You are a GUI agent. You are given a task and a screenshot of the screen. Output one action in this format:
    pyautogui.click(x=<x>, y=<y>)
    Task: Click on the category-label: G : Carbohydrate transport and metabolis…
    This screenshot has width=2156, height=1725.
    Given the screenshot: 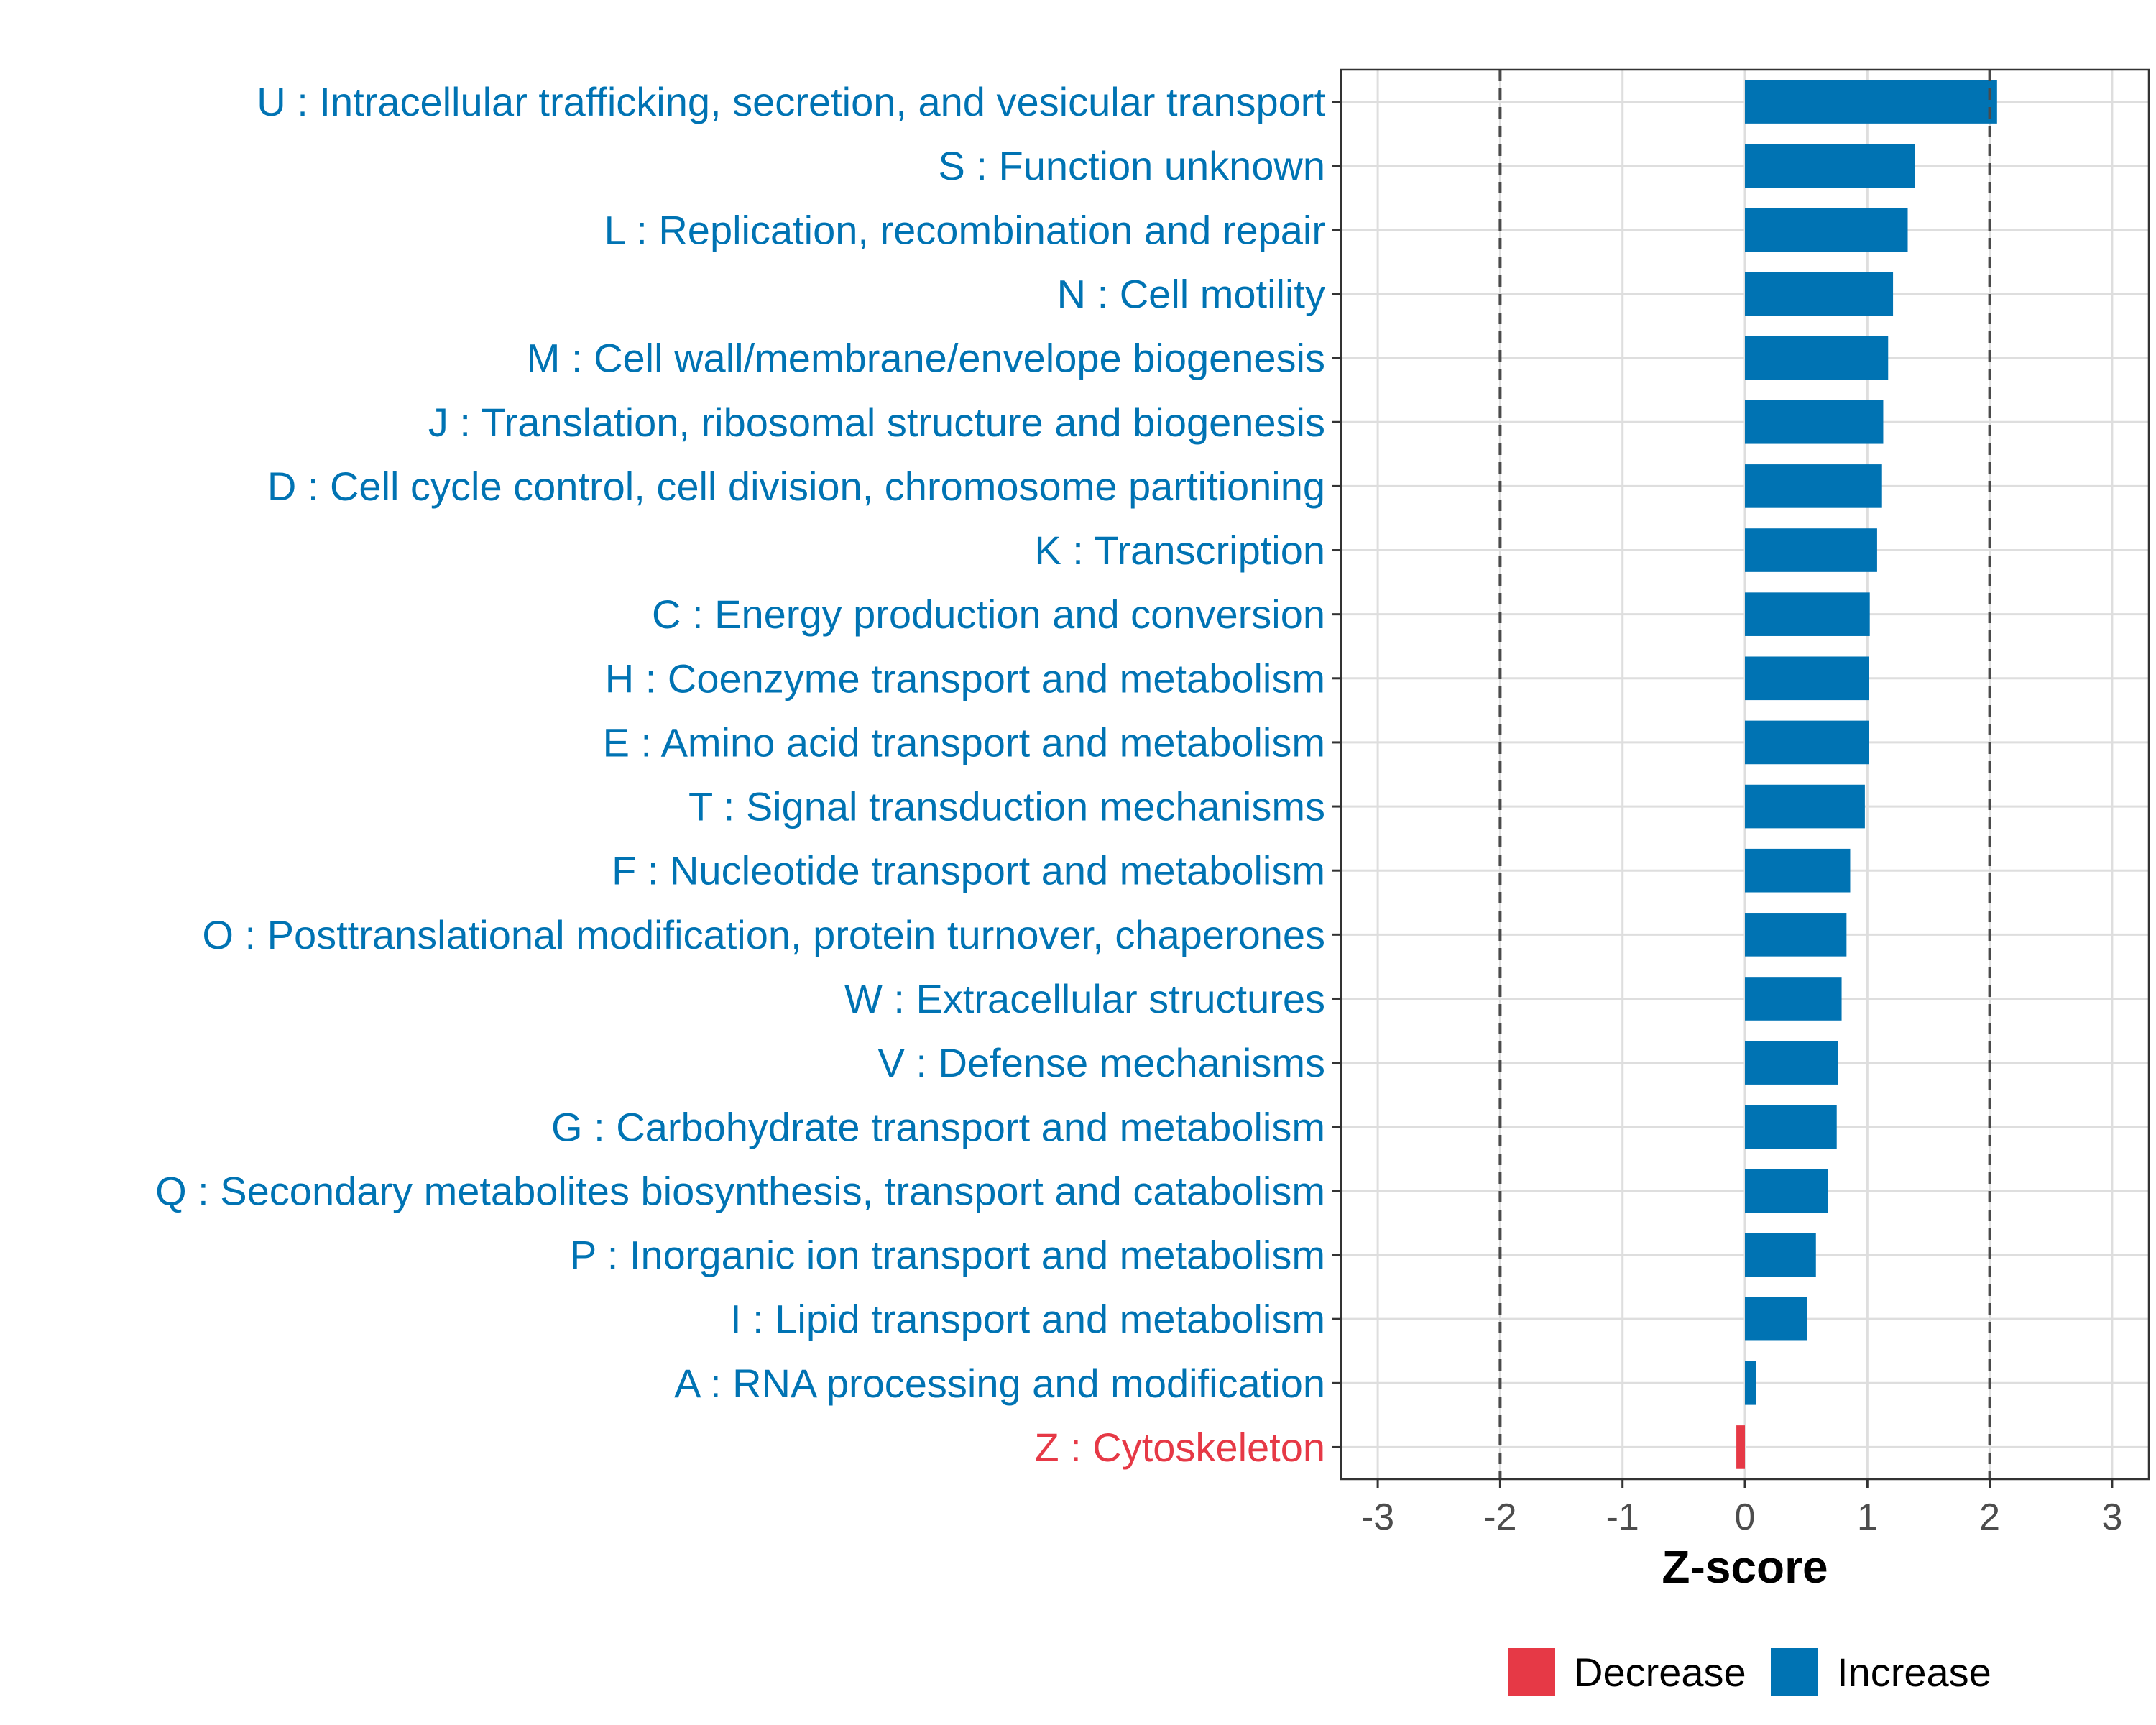 What is the action you would take?
    pyautogui.click(x=938, y=1126)
    